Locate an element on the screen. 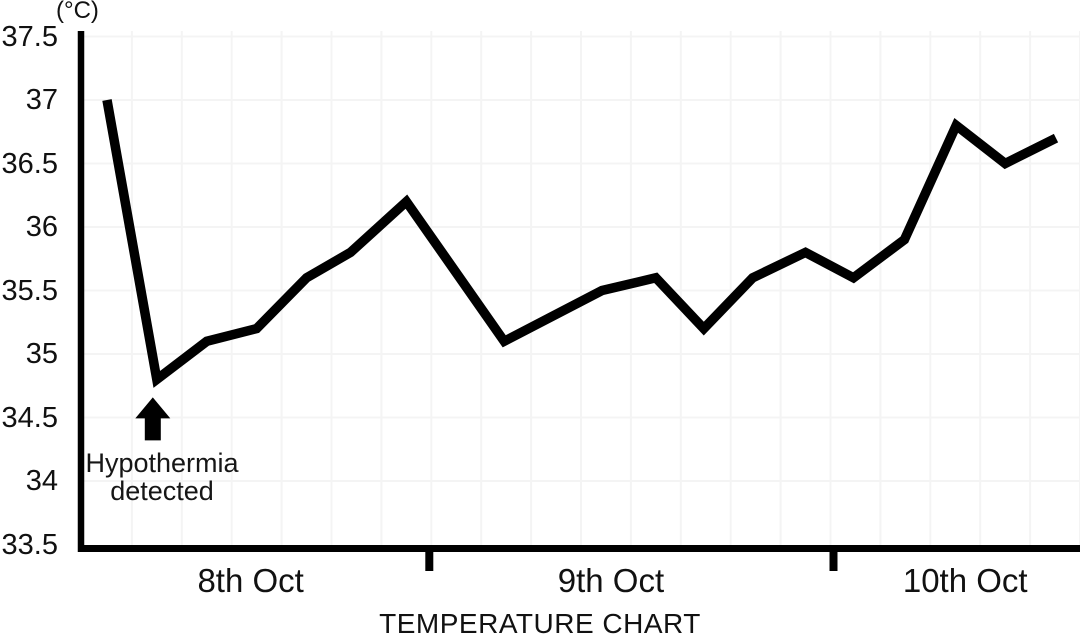 Image resolution: width=1080 pixels, height=640 pixels. y-tick-label: 37.5 is located at coordinates (29, 36).